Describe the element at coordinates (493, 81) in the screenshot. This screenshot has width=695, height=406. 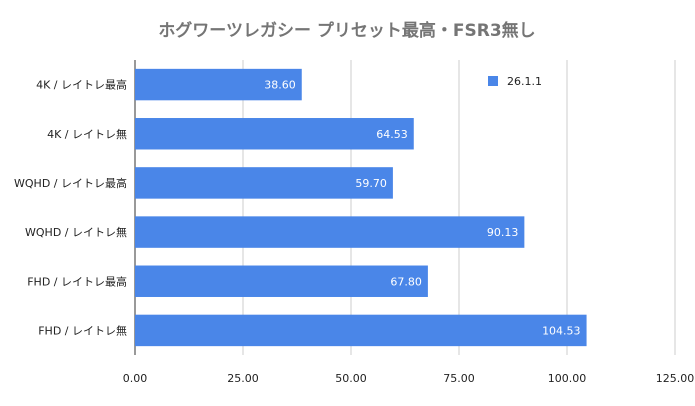
I see `legend-swatch` at that location.